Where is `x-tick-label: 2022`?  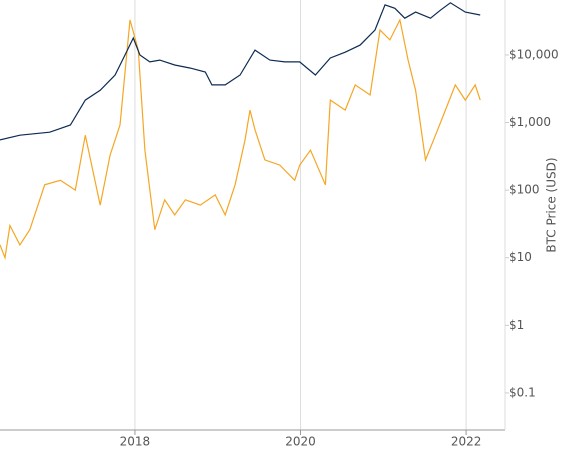
x-tick-label: 2022 is located at coordinates (466, 442).